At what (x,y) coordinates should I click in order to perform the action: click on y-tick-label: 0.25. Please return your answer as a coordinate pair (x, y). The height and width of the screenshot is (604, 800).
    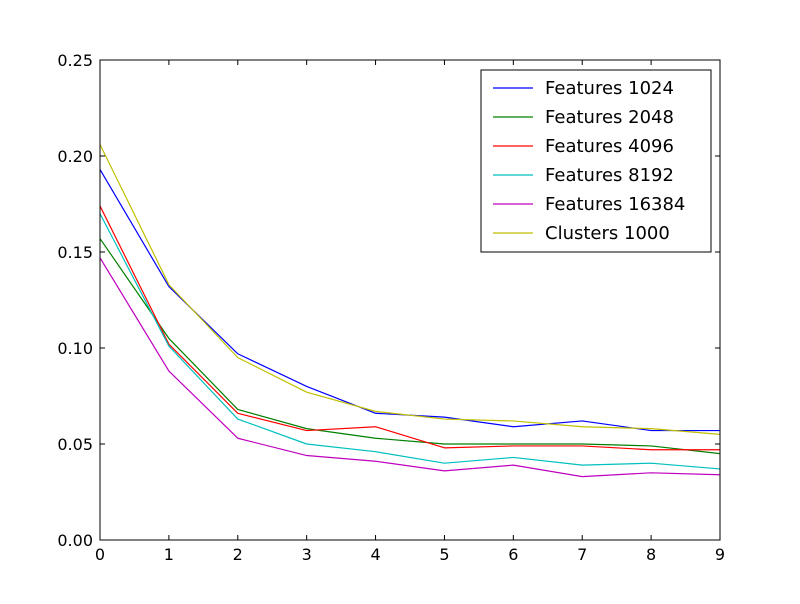
    Looking at the image, I should click on (75, 60).